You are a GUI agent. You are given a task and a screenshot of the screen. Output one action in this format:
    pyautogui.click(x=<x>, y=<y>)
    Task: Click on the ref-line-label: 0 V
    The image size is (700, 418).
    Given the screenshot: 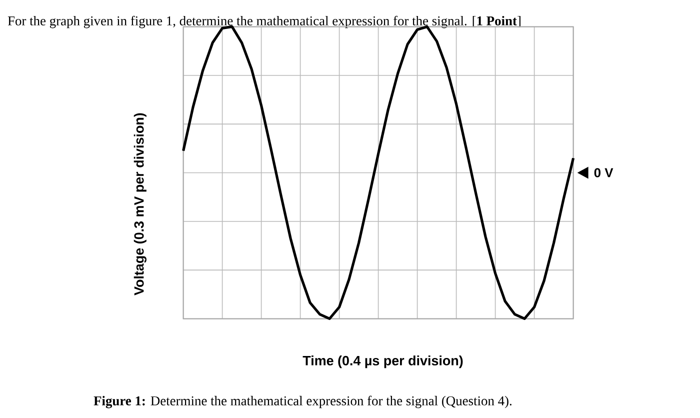 What is the action you would take?
    pyautogui.click(x=604, y=173)
    